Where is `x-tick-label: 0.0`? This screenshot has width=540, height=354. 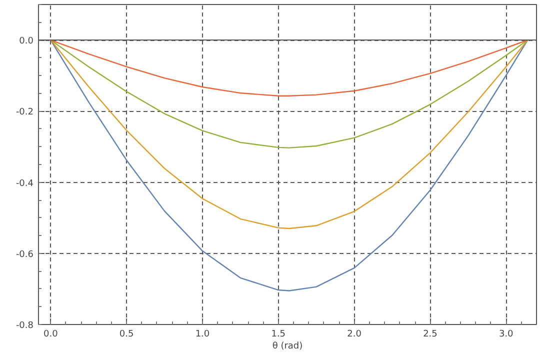 x-tick-label: 0.0 is located at coordinates (50, 335).